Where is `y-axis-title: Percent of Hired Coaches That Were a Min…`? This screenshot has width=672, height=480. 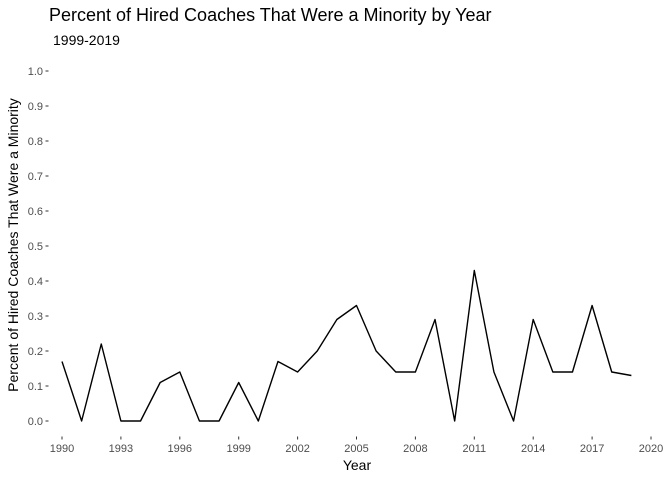
y-axis-title: Percent of Hired Coaches That Were a Min… is located at coordinates (13, 245).